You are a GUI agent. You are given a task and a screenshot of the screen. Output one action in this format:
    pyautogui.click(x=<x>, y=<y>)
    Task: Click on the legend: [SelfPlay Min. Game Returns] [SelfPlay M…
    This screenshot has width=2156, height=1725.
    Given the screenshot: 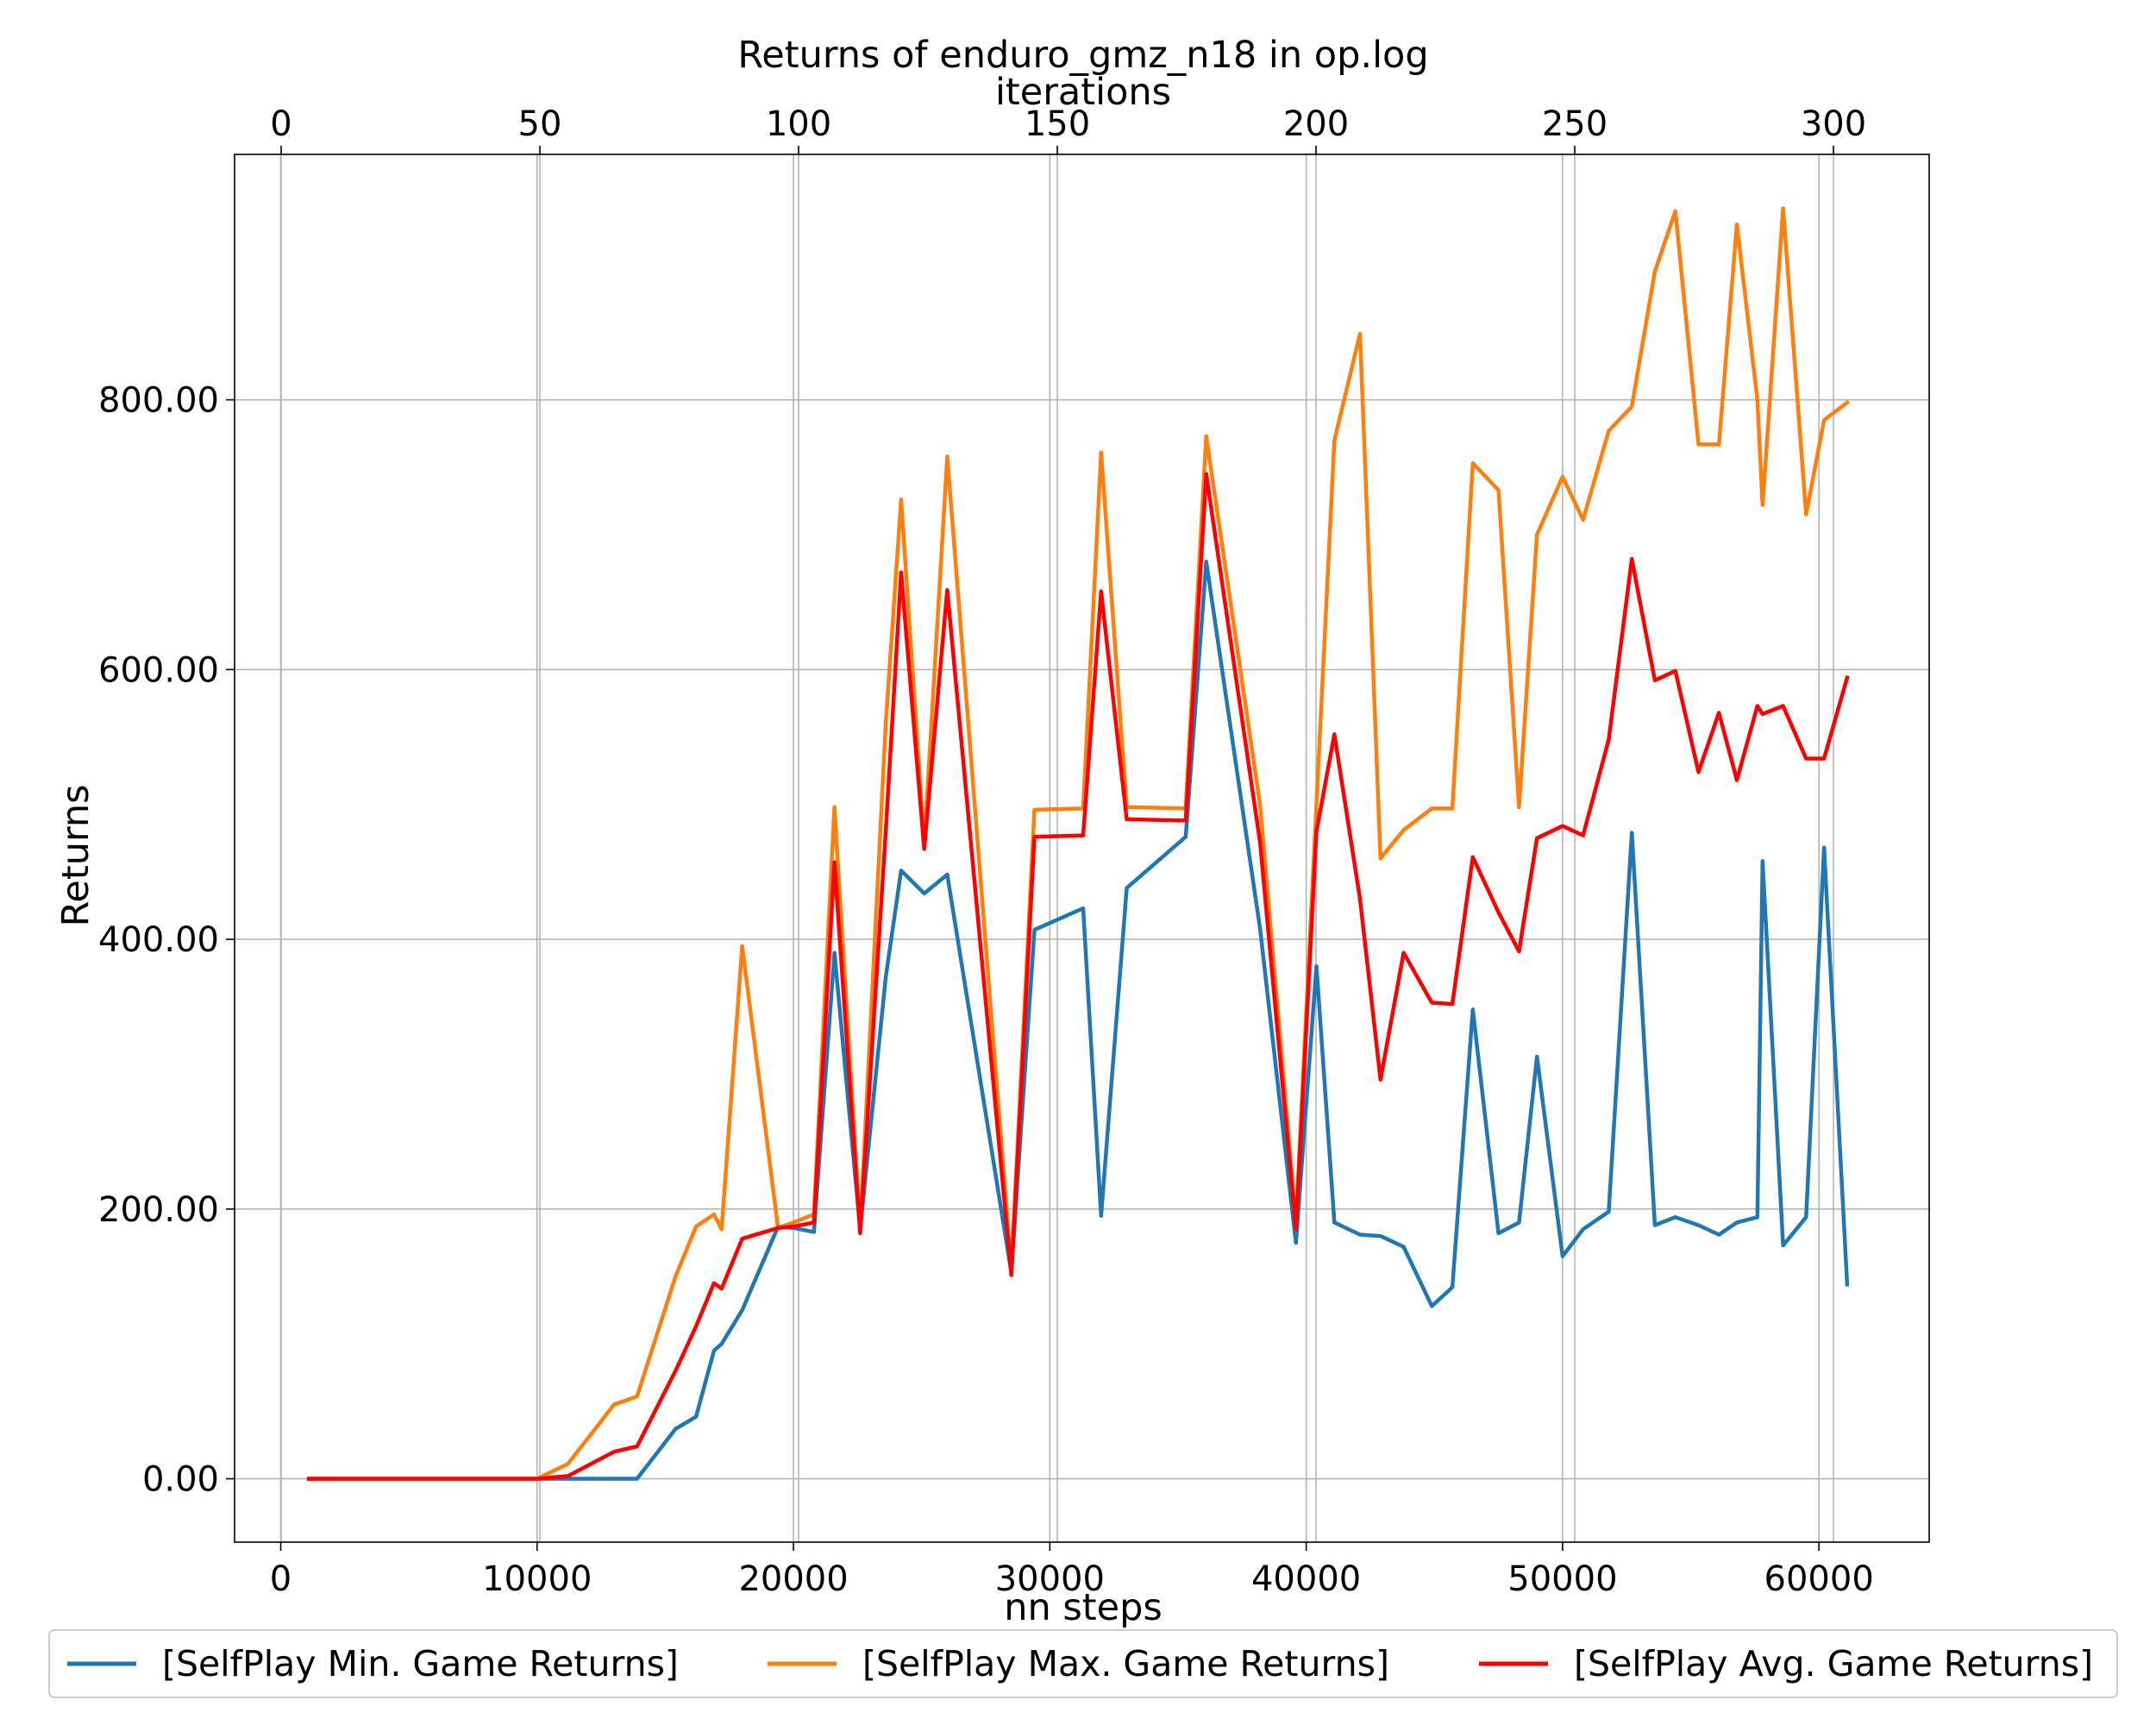 What is the action you would take?
    pyautogui.click(x=1083, y=1663)
    